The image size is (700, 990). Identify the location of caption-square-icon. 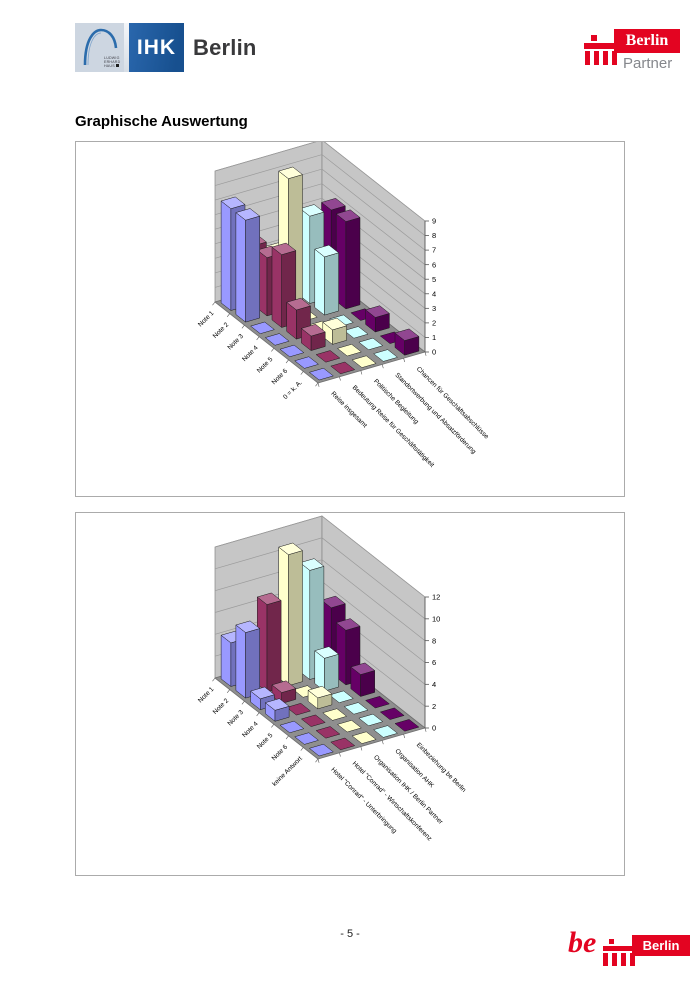
(117, 65).